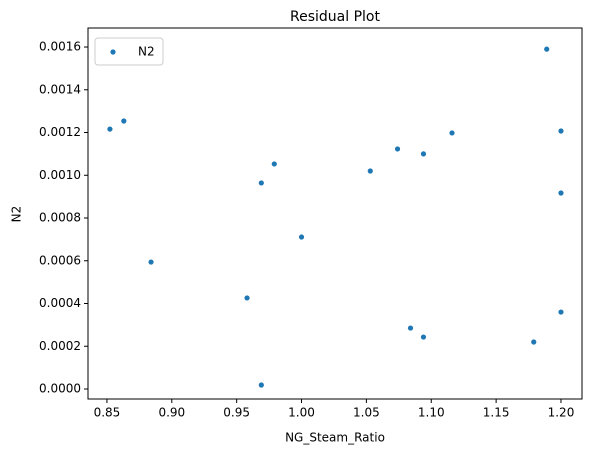 The height and width of the screenshot is (459, 593). Describe the element at coordinates (335, 438) in the screenshot. I see `x-axis-label: NG_Steam_Ratio` at that location.